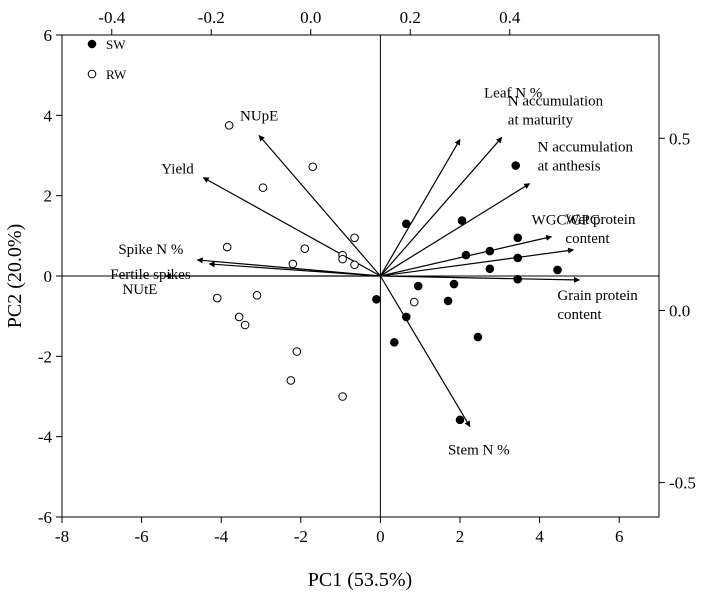 This screenshot has height=594, width=708. What do you see at coordinates (460, 536) in the screenshot?
I see `x-tick-label-2: 2` at bounding box center [460, 536].